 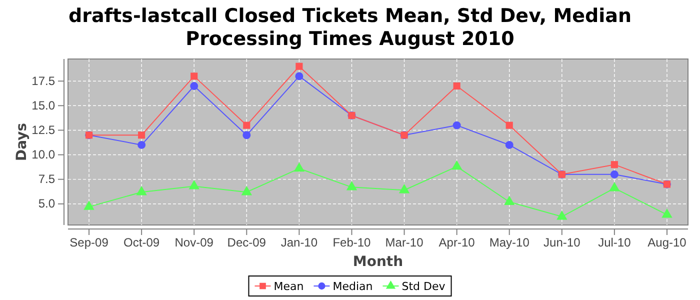 I want to click on x-tick-label: Jun-10, so click(x=562, y=243).